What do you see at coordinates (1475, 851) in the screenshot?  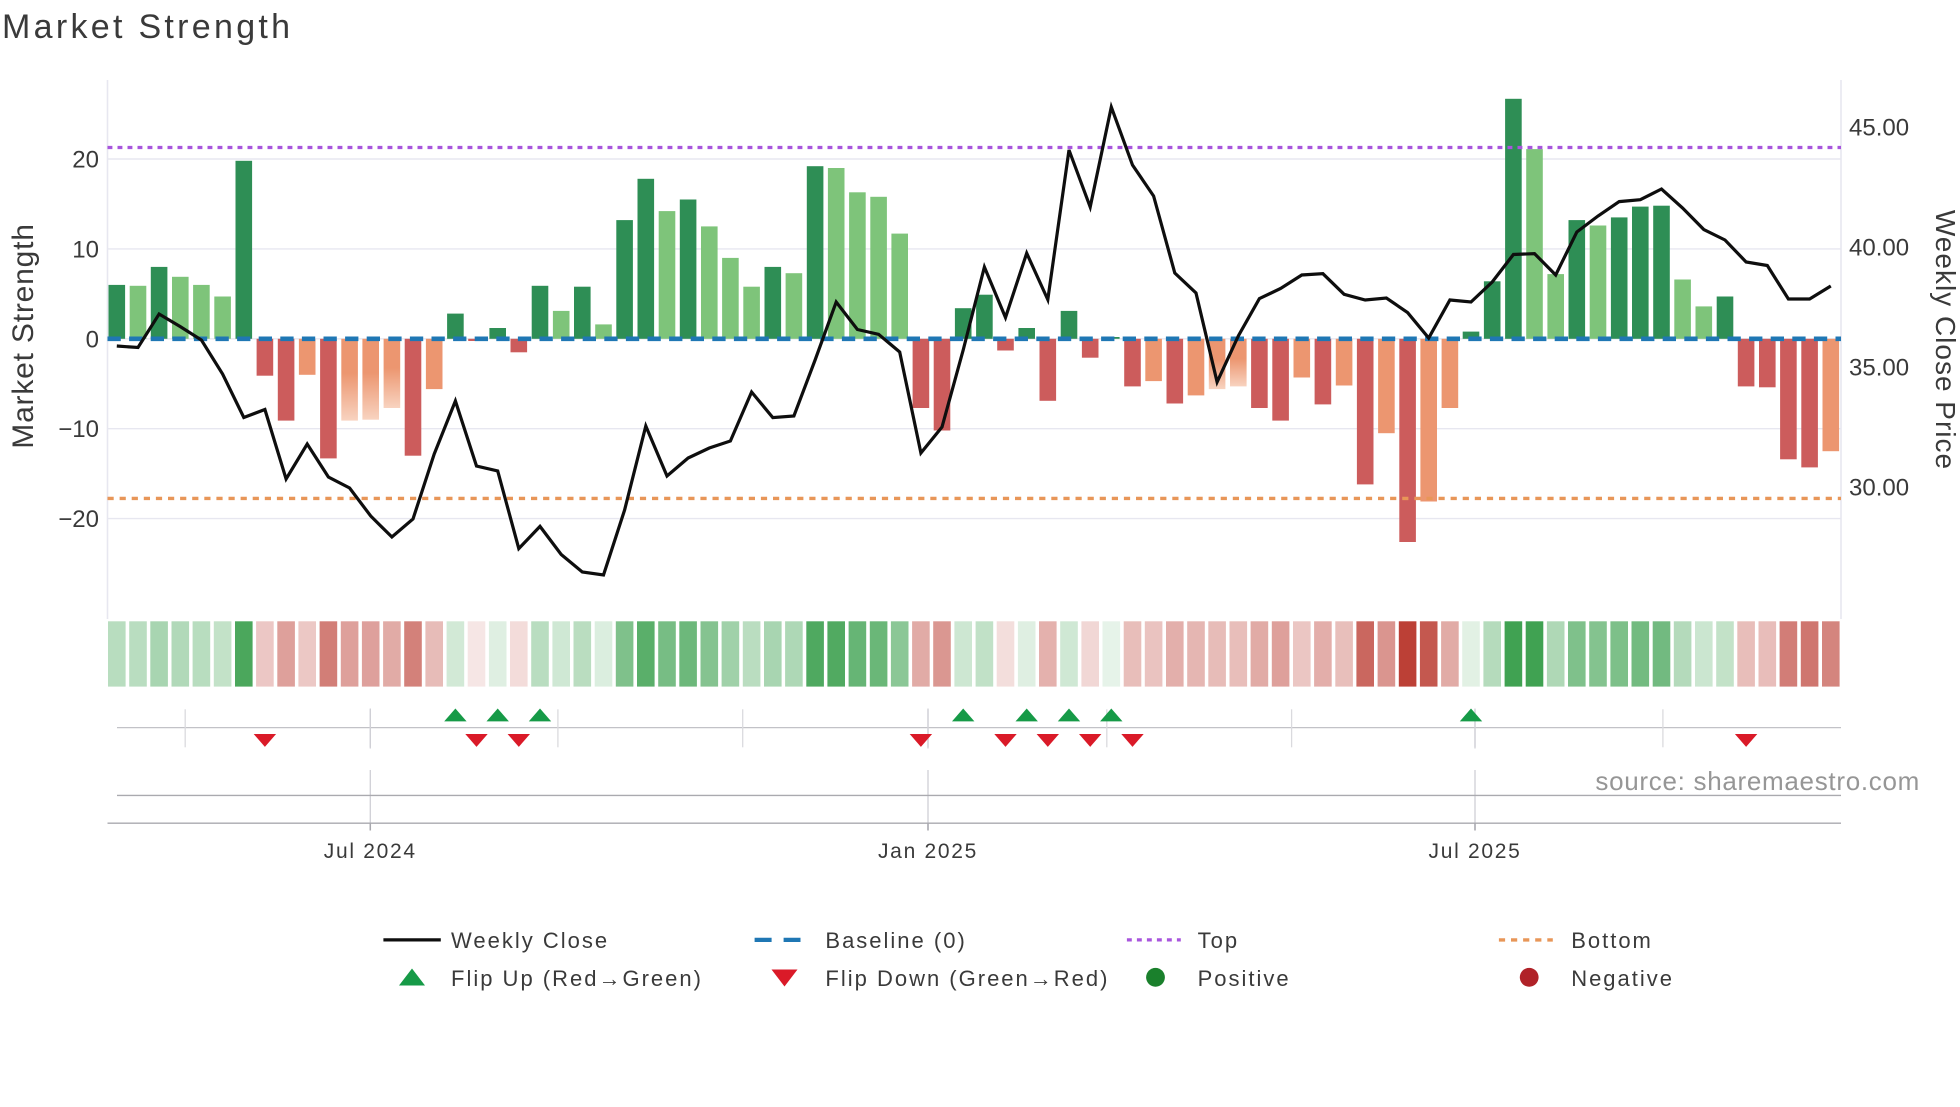 I see `svg-text: Jul 2025` at bounding box center [1475, 851].